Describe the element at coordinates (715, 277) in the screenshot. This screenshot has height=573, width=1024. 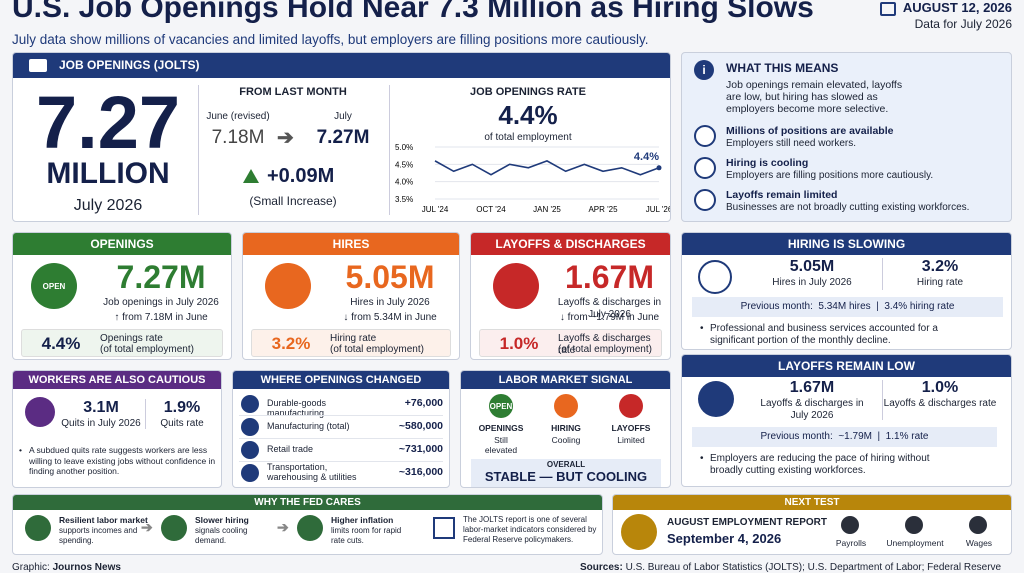
I see `chart-icon` at that location.